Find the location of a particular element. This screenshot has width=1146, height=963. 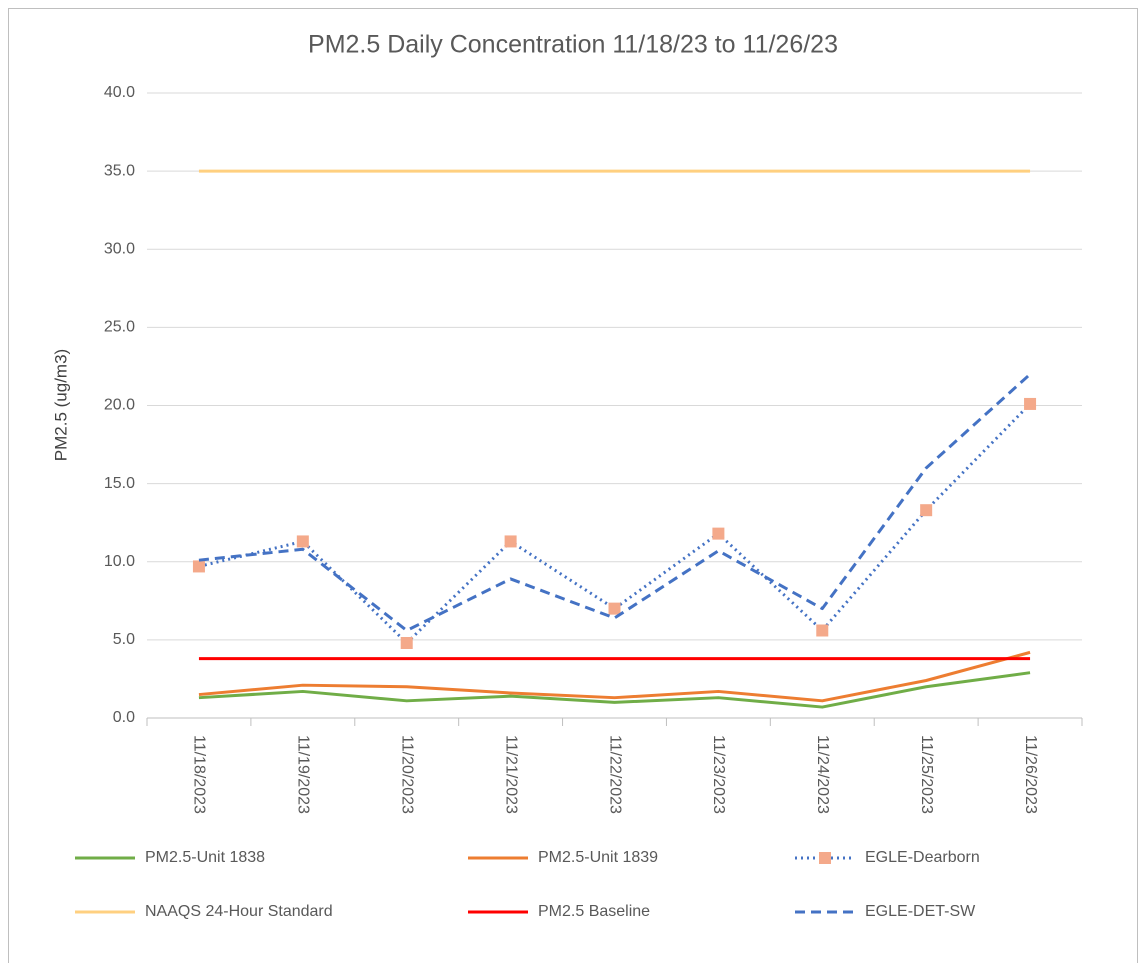

y-tick-label: 10.0 is located at coordinates (119, 561).